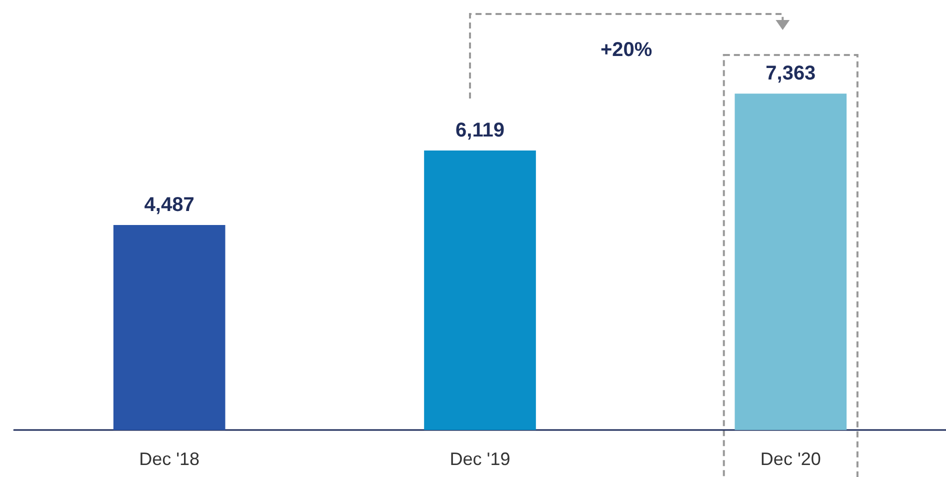 This screenshot has height=477, width=946. Describe the element at coordinates (169, 459) in the screenshot. I see `x-tick-label: Dec '18` at that location.